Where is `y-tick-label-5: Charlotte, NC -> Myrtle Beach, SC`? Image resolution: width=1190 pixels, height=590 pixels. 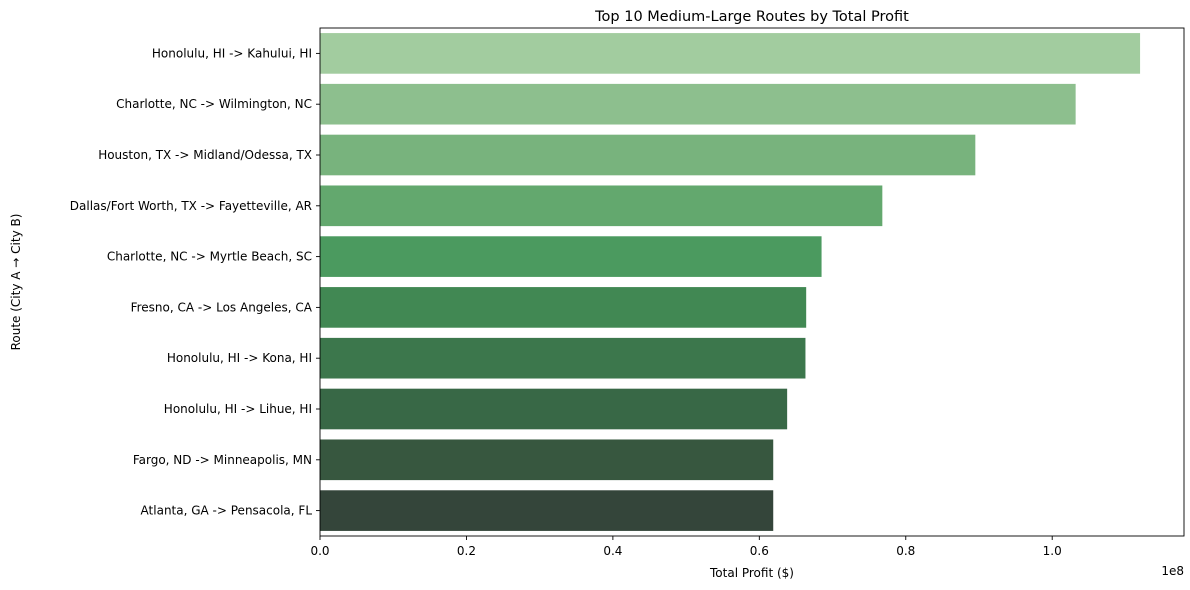 y-tick-label-5: Charlotte, NC -> Myrtle Beach, SC is located at coordinates (209, 257).